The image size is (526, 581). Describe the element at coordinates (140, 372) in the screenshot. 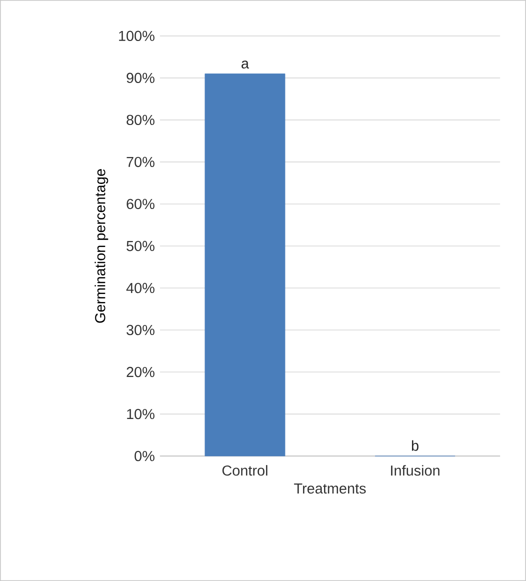

I see `y-tick-label: 20%` at that location.